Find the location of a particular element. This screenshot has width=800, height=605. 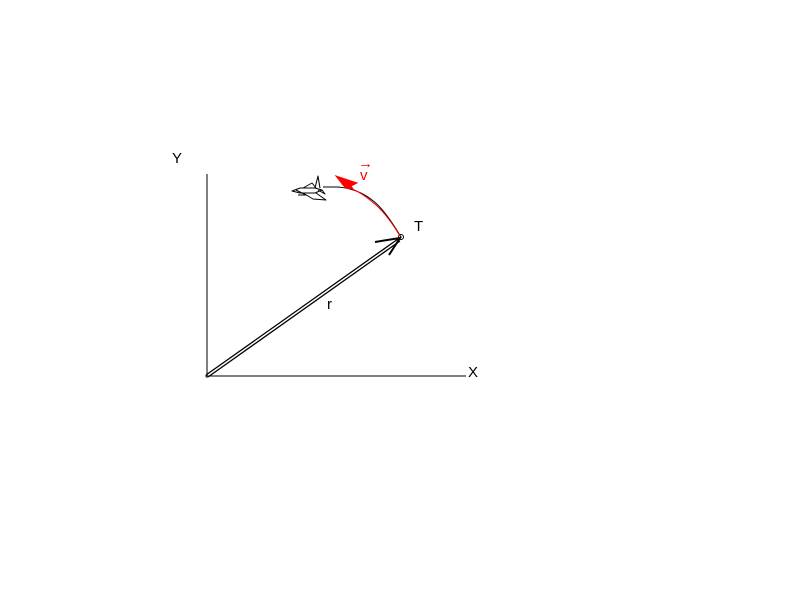

x-axis-label: X is located at coordinates (473, 372).